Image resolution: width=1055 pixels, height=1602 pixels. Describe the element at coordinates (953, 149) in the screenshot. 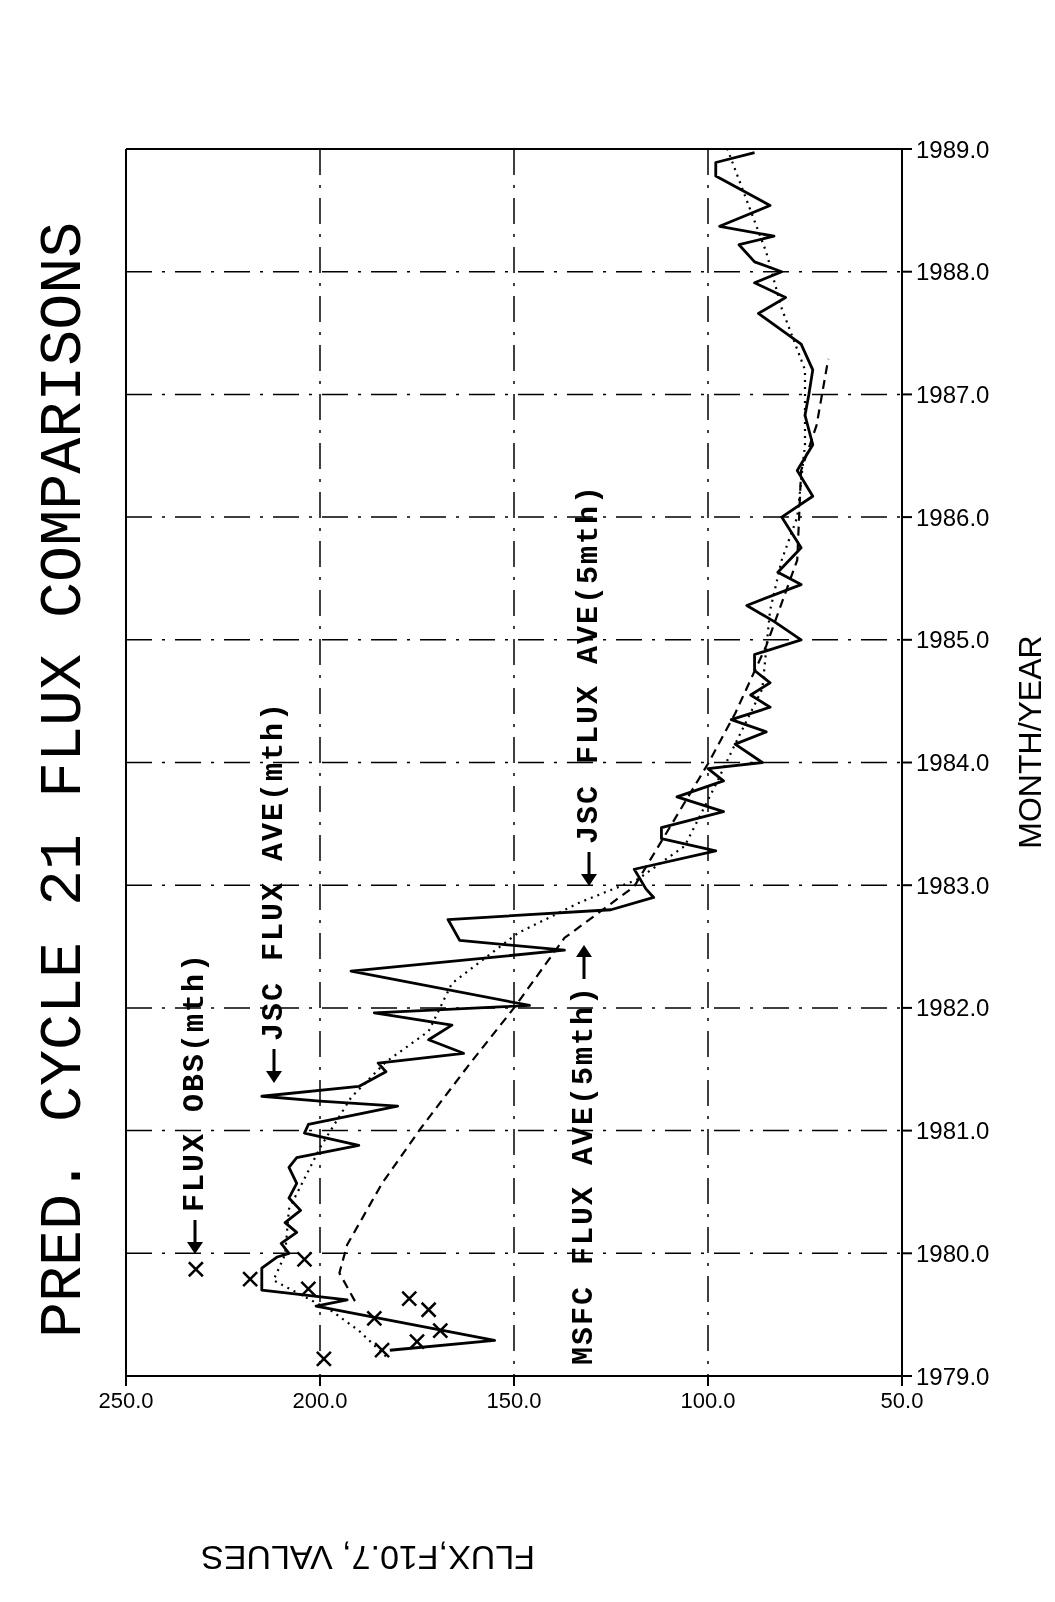

I see `y-tick-label: 1989.0` at that location.